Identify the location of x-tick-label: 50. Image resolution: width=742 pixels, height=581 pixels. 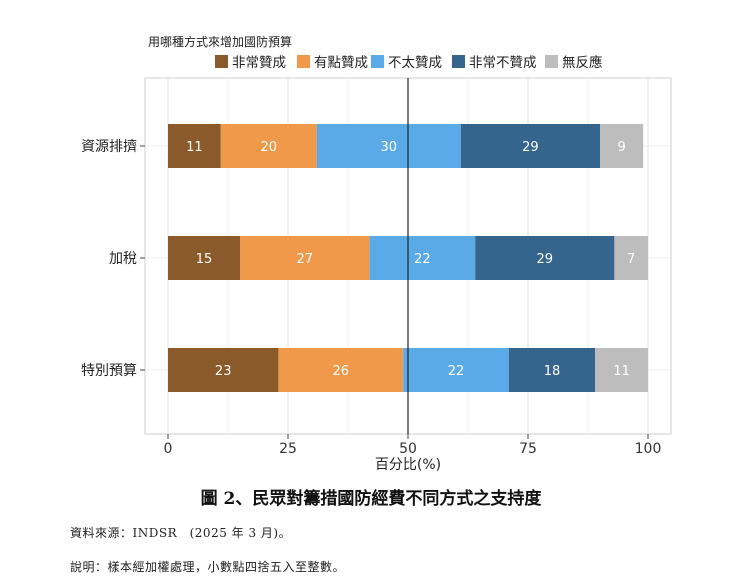
(408, 449).